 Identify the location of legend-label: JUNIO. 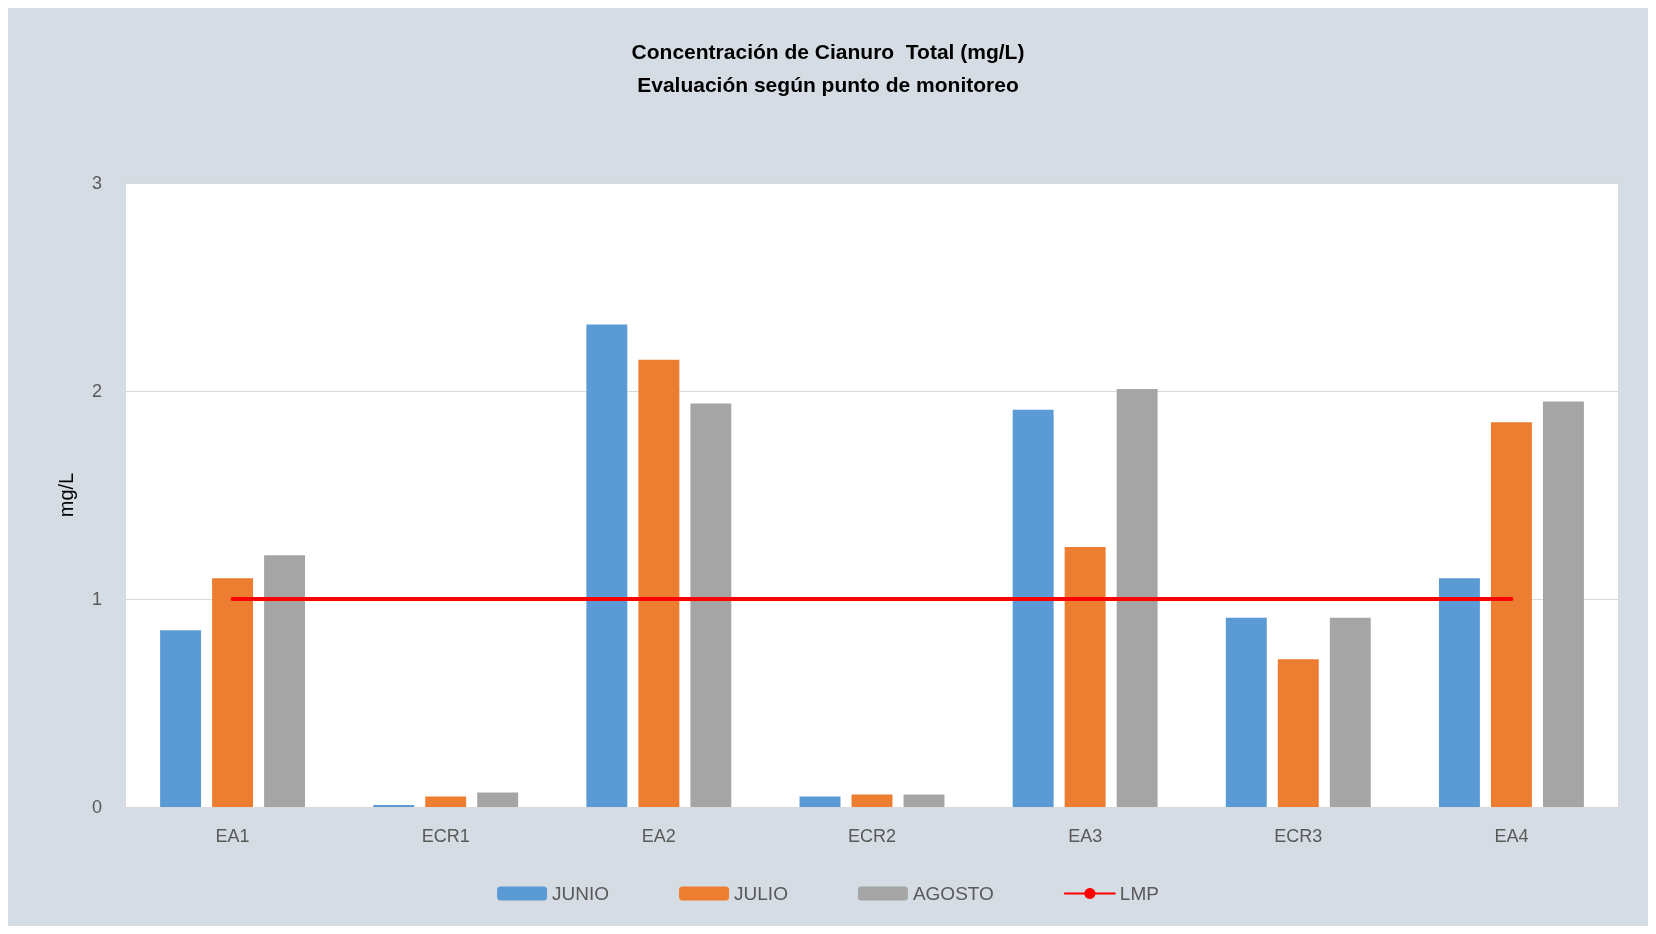
(581, 893).